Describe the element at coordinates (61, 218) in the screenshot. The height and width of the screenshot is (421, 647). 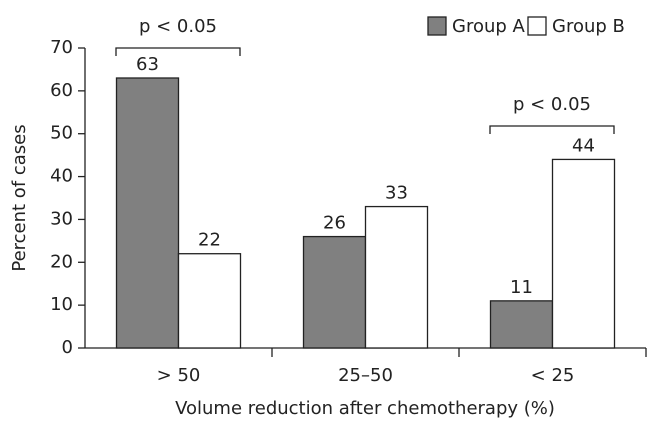
I see `y-tick-label: 30` at that location.